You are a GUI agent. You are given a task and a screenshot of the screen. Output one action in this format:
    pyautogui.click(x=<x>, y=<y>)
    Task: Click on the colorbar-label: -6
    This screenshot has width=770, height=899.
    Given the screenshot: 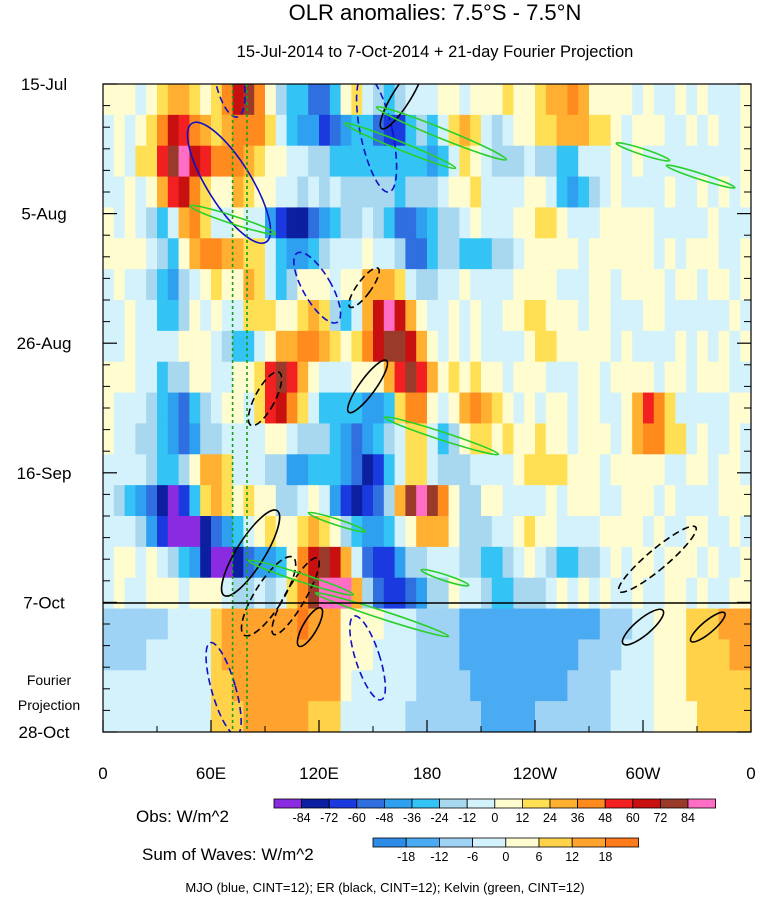 What is the action you would take?
    pyautogui.click(x=472, y=857)
    